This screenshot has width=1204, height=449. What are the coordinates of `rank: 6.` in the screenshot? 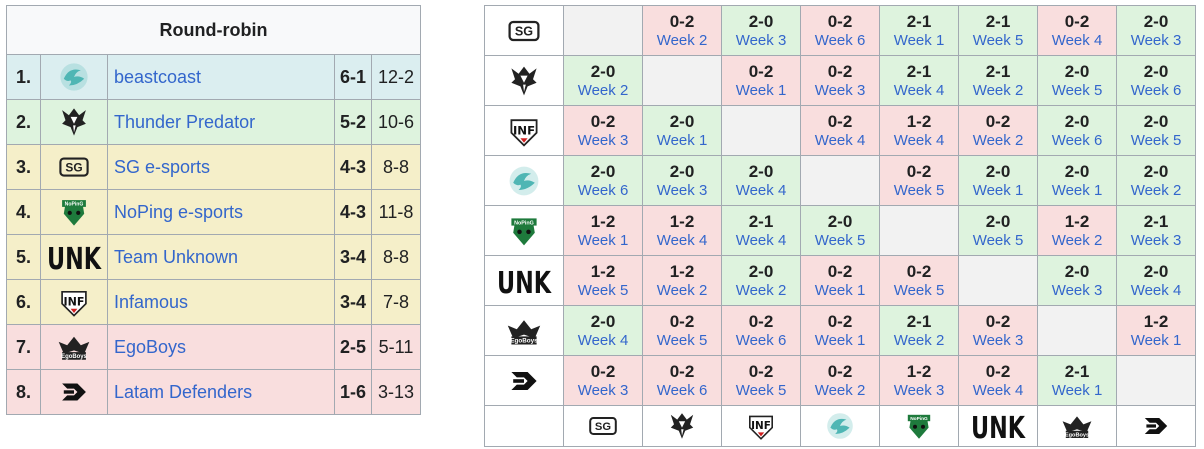 It's located at (23, 302).